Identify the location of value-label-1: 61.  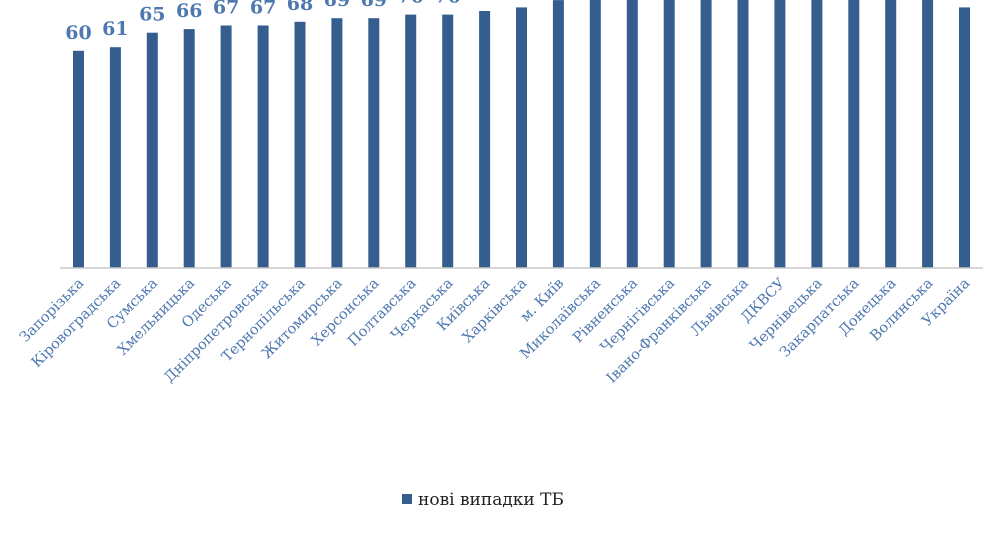
(115, 29).